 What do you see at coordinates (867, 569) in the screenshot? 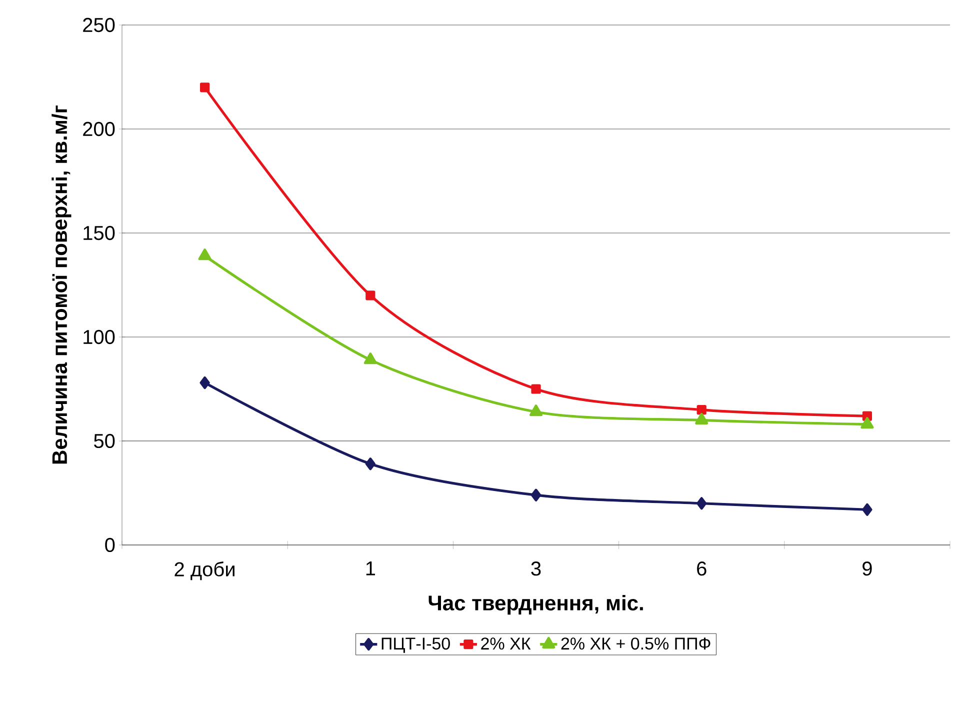
I see `x-tick-label: 9` at bounding box center [867, 569].